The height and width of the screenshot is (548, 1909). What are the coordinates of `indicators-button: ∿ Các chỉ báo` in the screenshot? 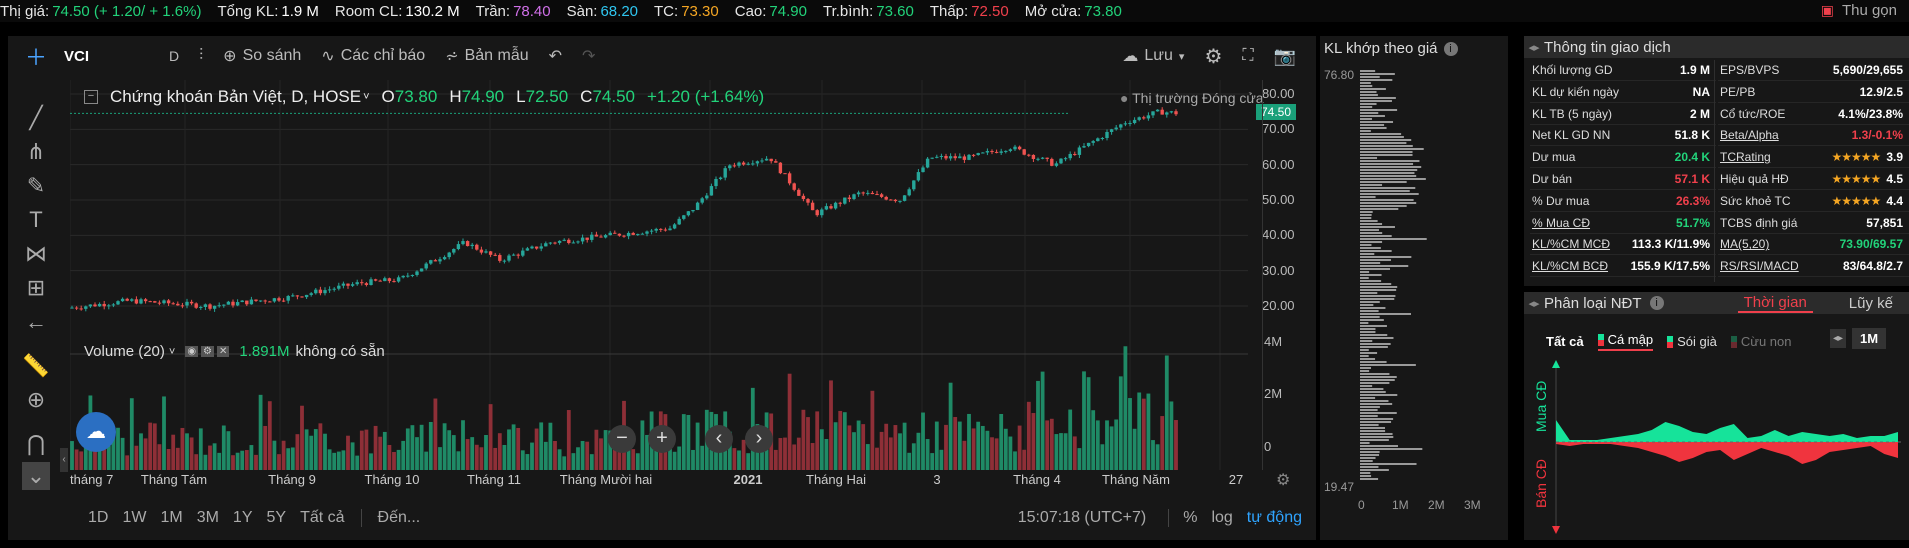 It's located at (373, 56).